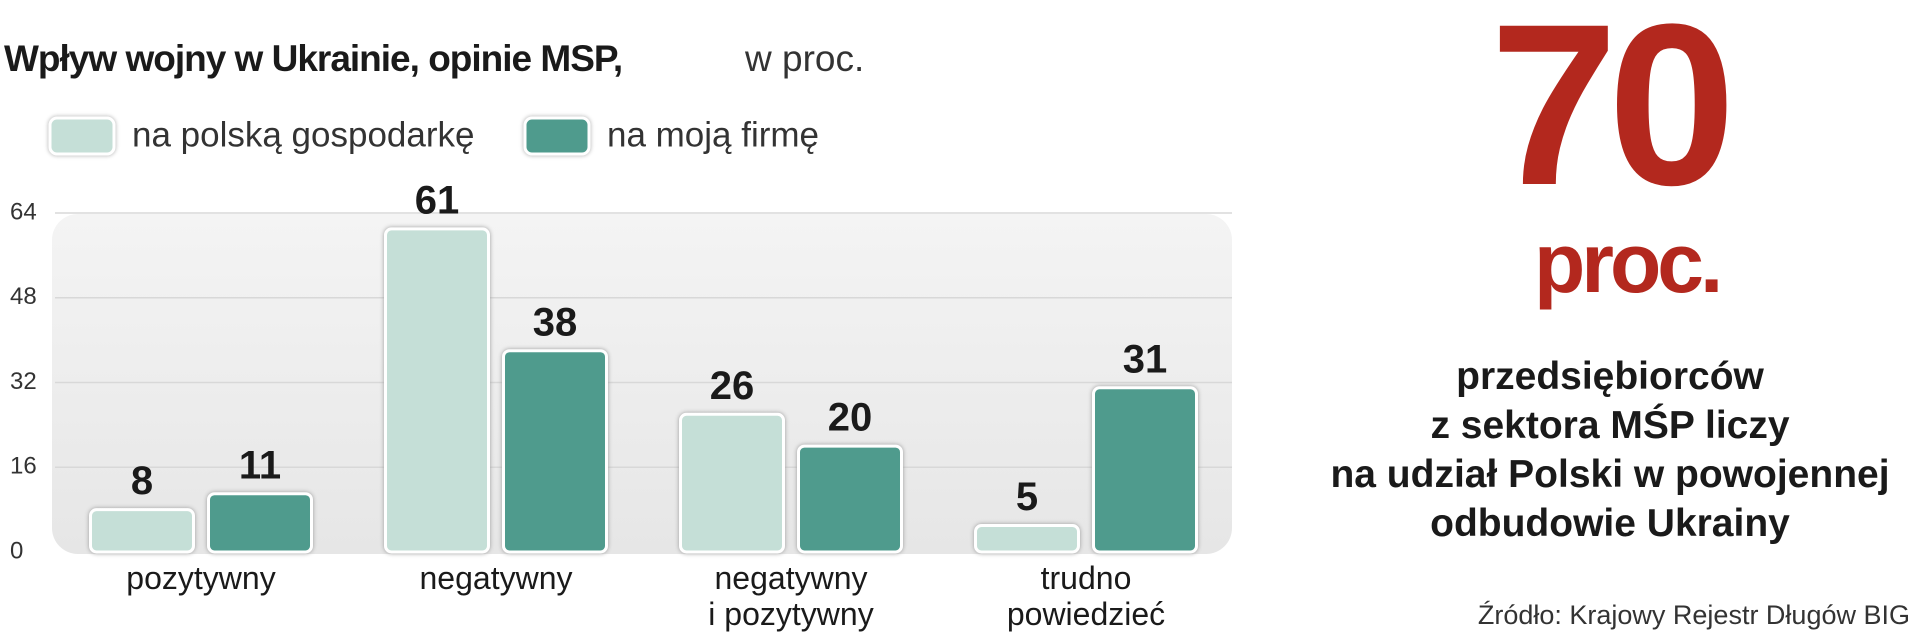  I want to click on y-tick-label: 32, so click(23, 381).